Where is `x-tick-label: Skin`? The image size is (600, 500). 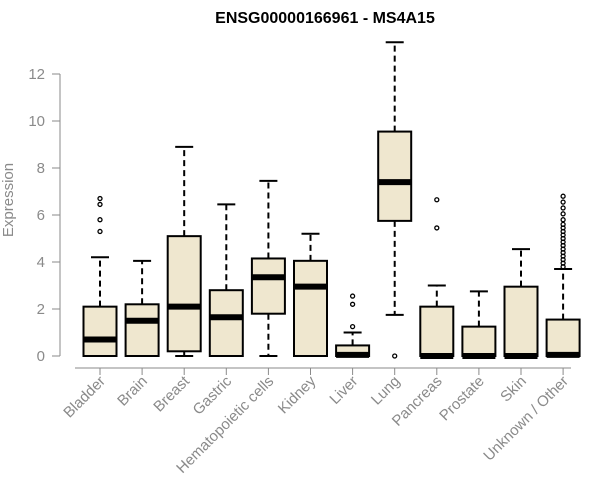
x-tick-label: Skin is located at coordinates (513, 389).